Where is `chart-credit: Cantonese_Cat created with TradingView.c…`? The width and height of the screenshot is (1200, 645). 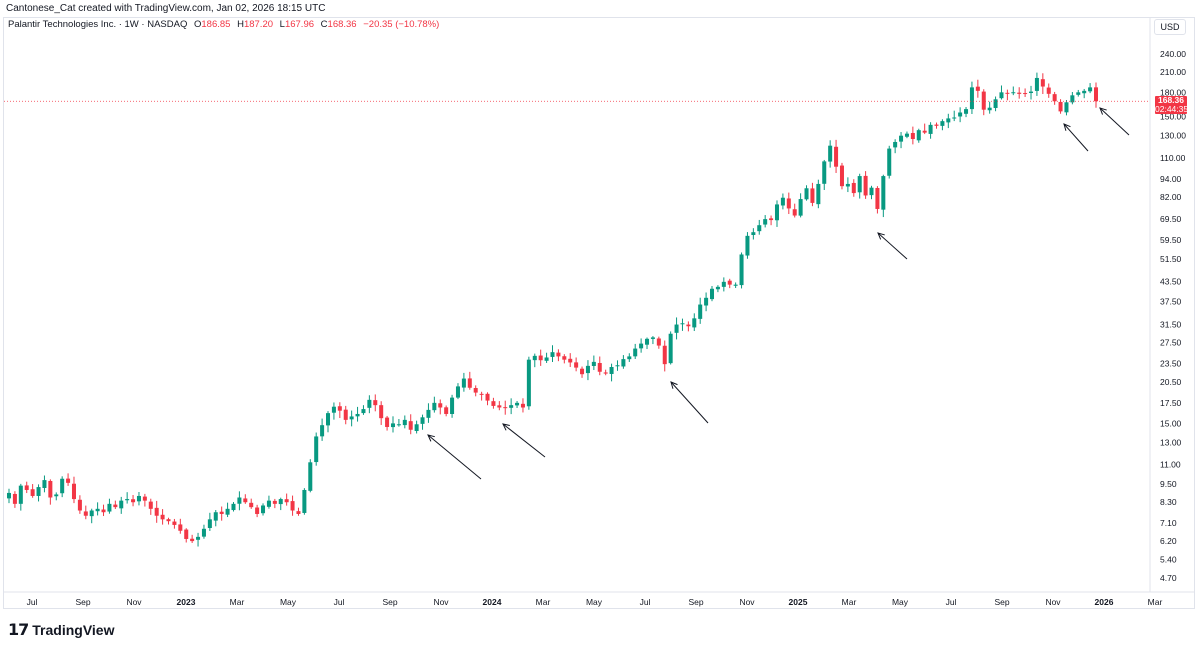 chart-credit: Cantonese_Cat created with TradingView.c… is located at coordinates (166, 8).